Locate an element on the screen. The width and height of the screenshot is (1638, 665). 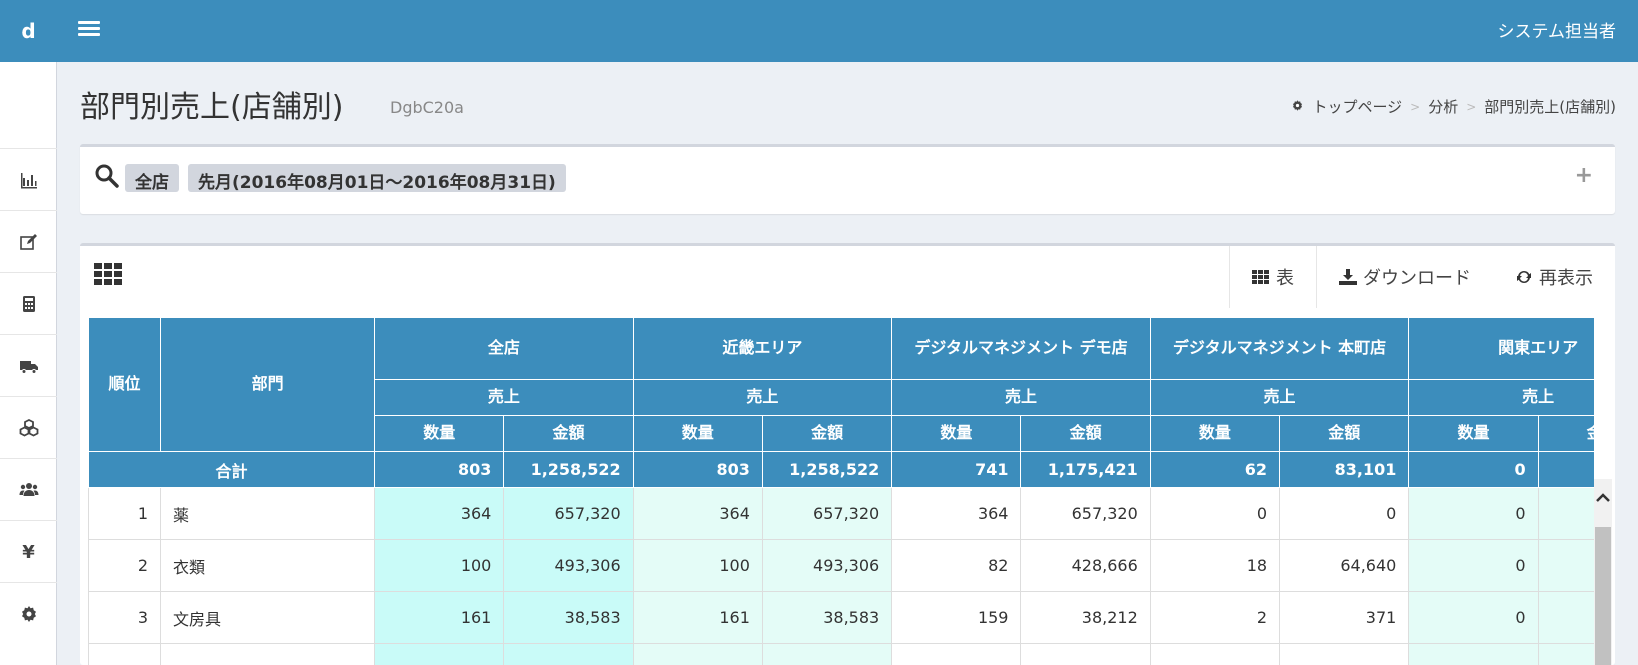
sidebar-item-settings is located at coordinates (28, 613).